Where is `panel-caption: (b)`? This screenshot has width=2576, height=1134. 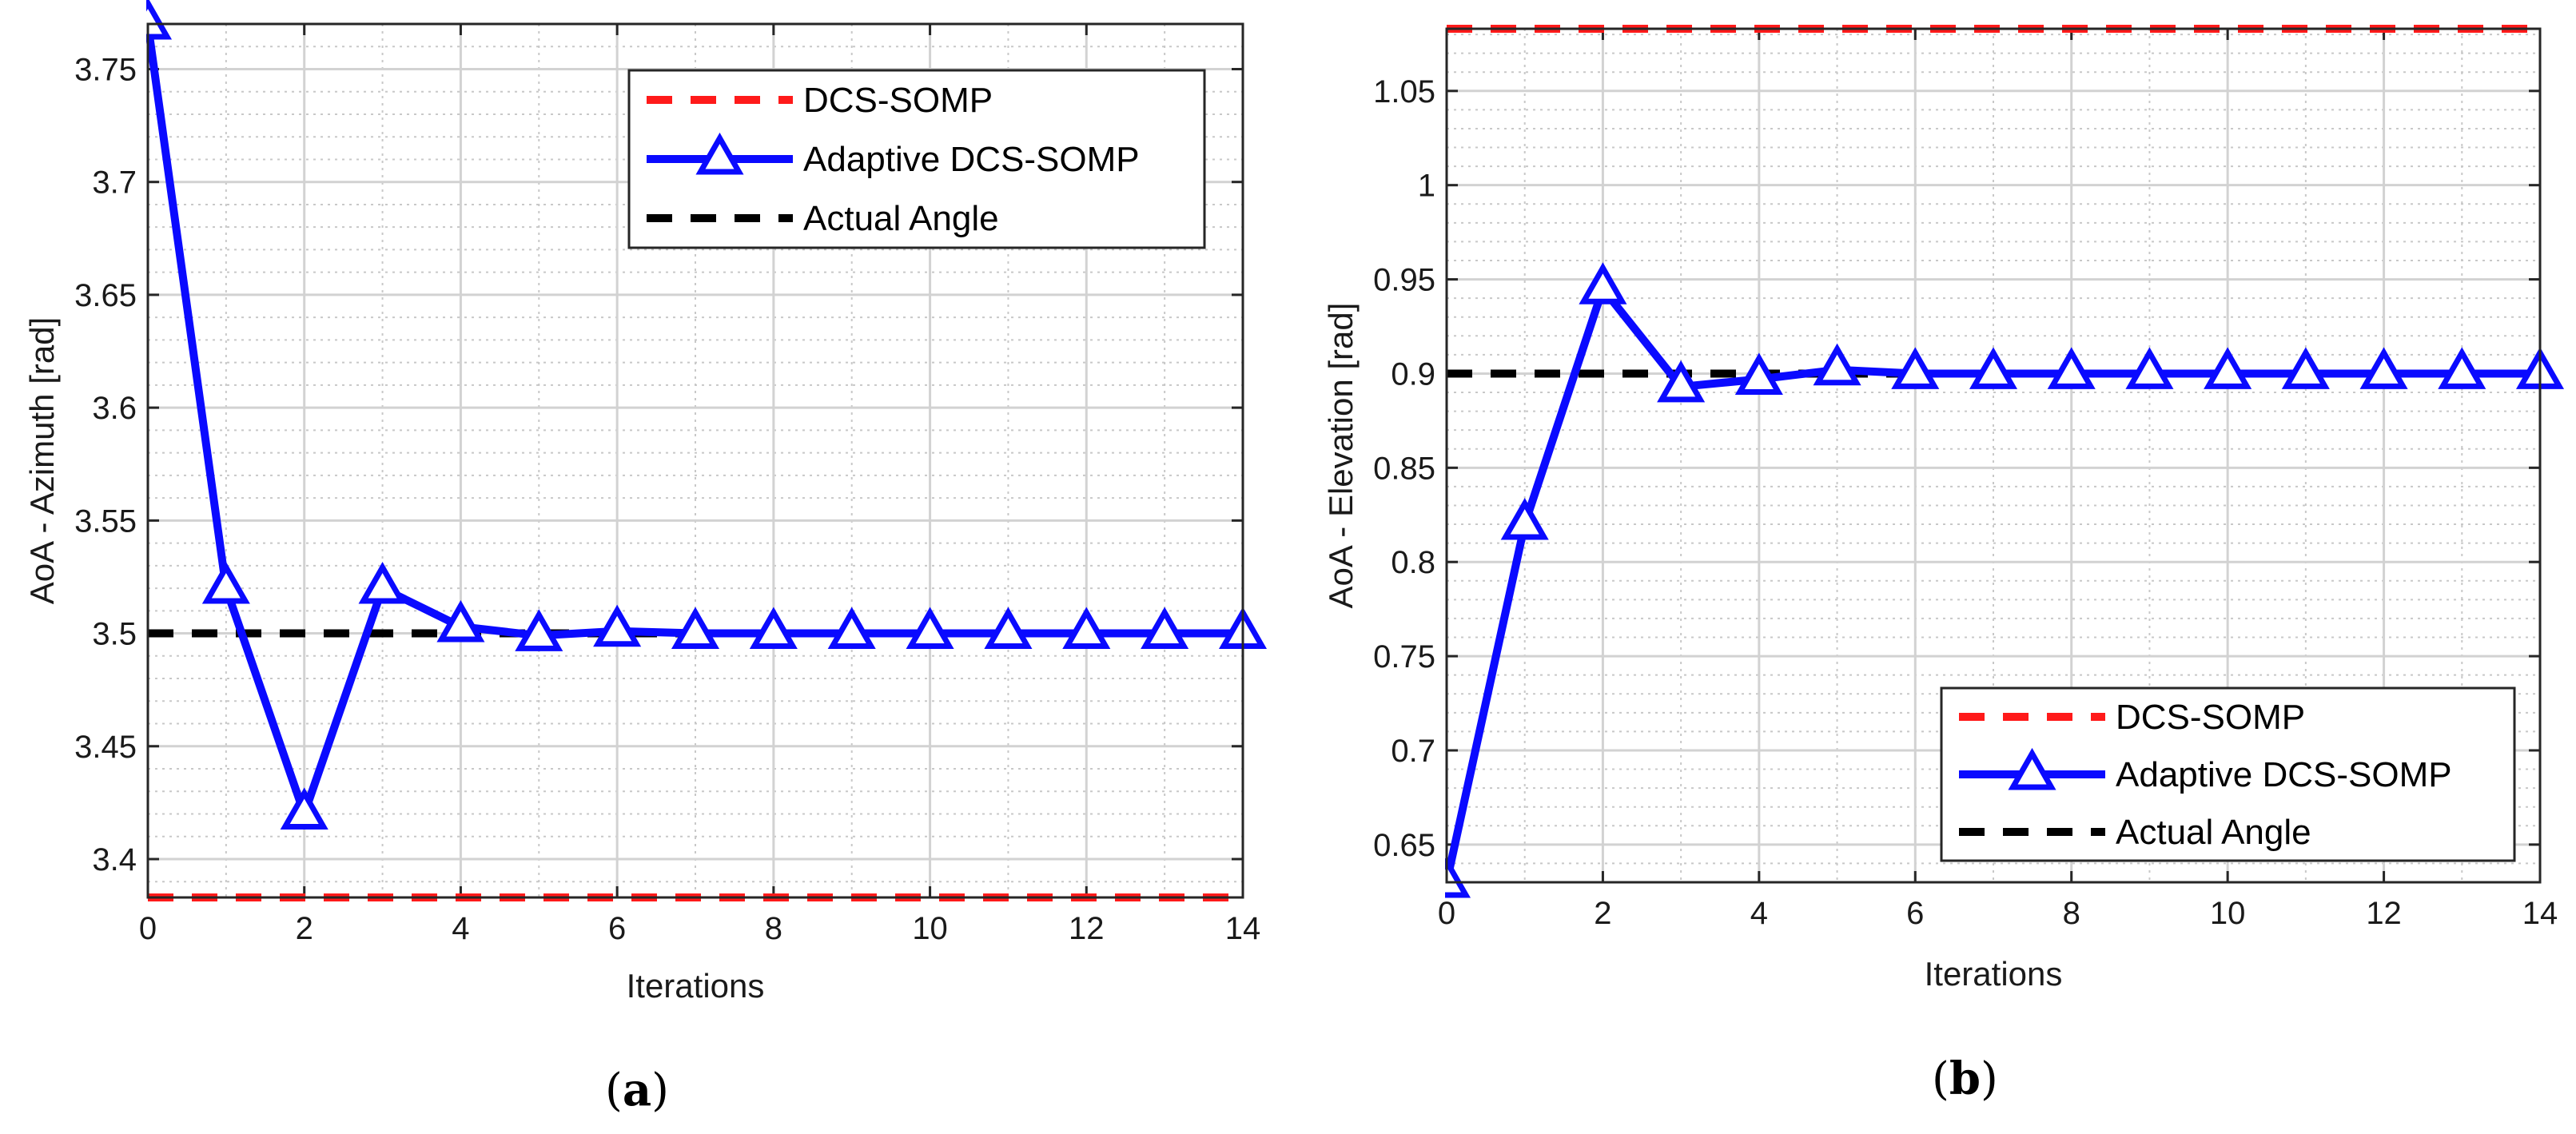 panel-caption: (b) is located at coordinates (1965, 1078).